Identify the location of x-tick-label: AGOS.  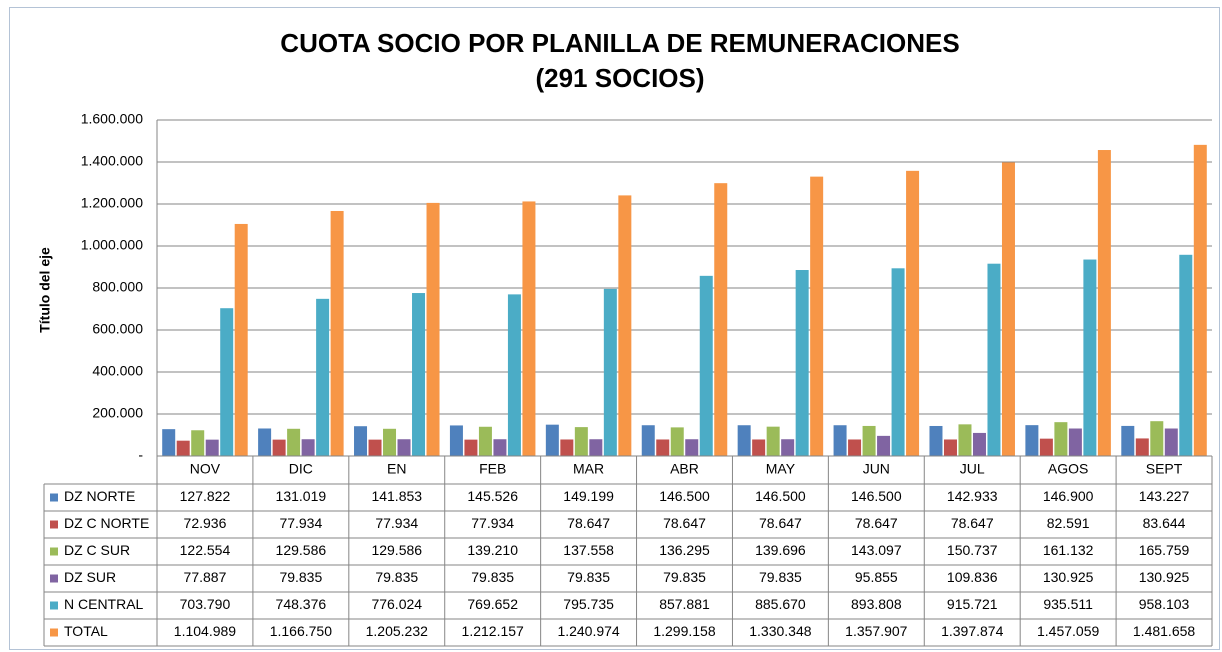
(1068, 469).